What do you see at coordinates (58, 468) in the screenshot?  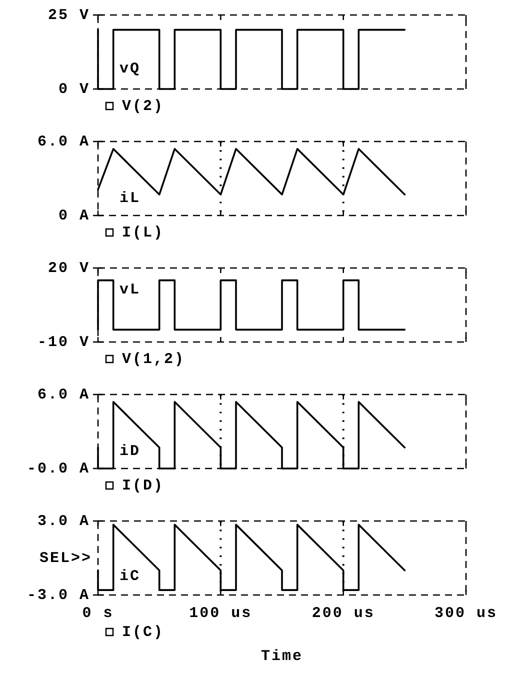 I see `y-tick-label: -0.0 A` at bounding box center [58, 468].